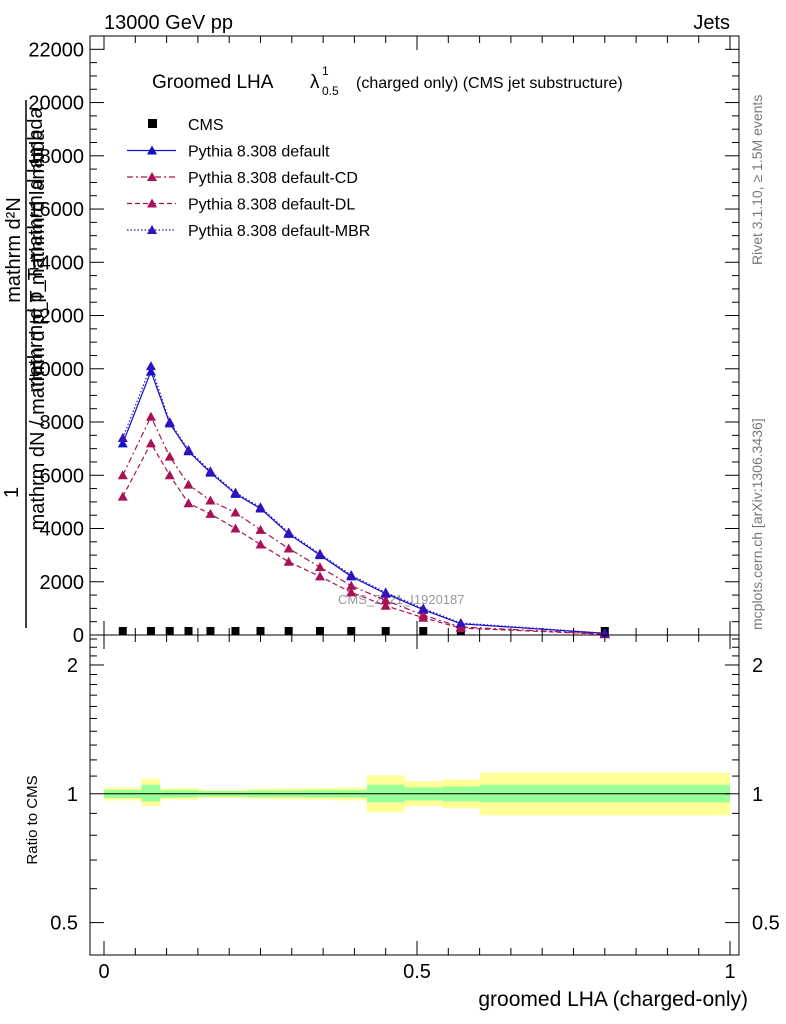 This screenshot has width=786, height=1024. Describe the element at coordinates (259, 152) in the screenshot. I see `legend-entry-label: Pythia 8.308 default` at that location.